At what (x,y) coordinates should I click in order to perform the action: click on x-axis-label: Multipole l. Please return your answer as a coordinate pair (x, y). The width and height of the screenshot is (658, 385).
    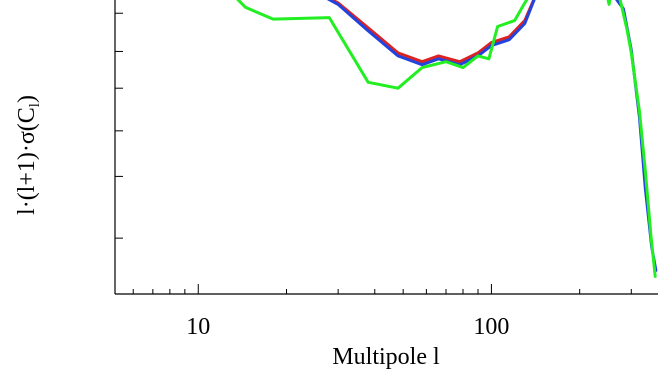
    Looking at the image, I should click on (386, 357).